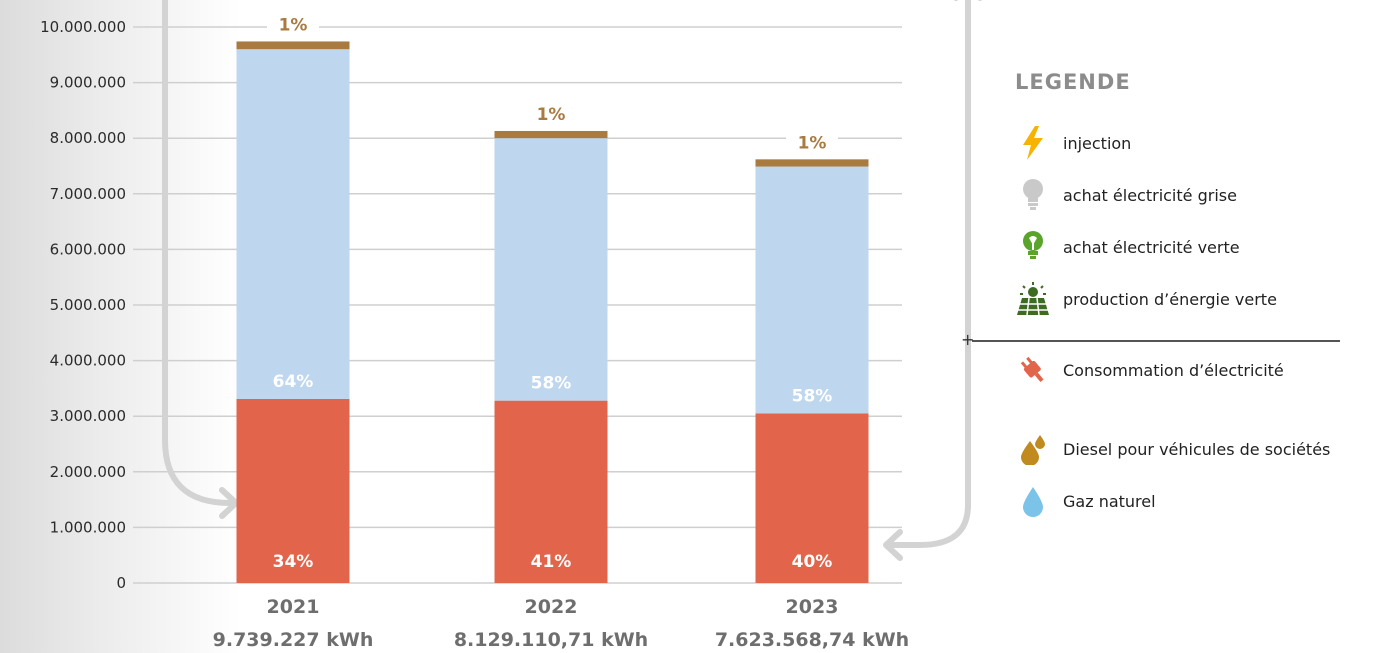  Describe the element at coordinates (1156, 341) in the screenshot. I see `legend-separator` at that location.